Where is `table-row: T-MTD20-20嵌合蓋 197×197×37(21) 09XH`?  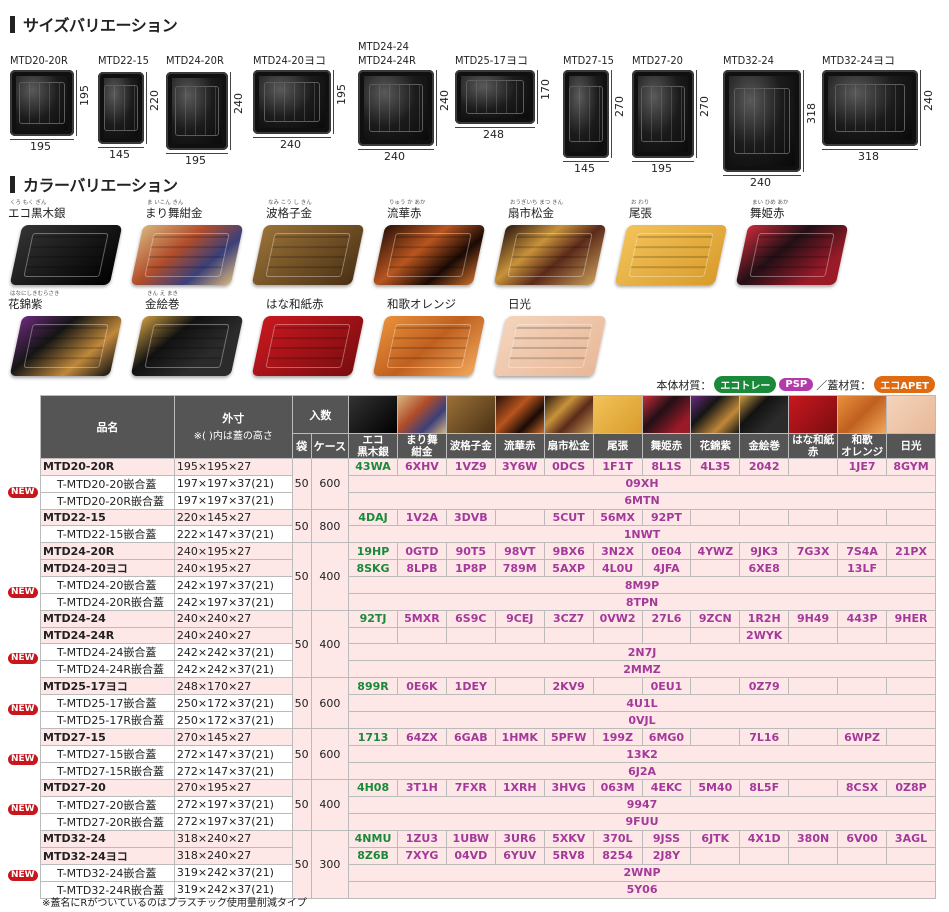 table-row: T-MTD20-20嵌合蓋 197×197×37(21) 09XH is located at coordinates (488, 483).